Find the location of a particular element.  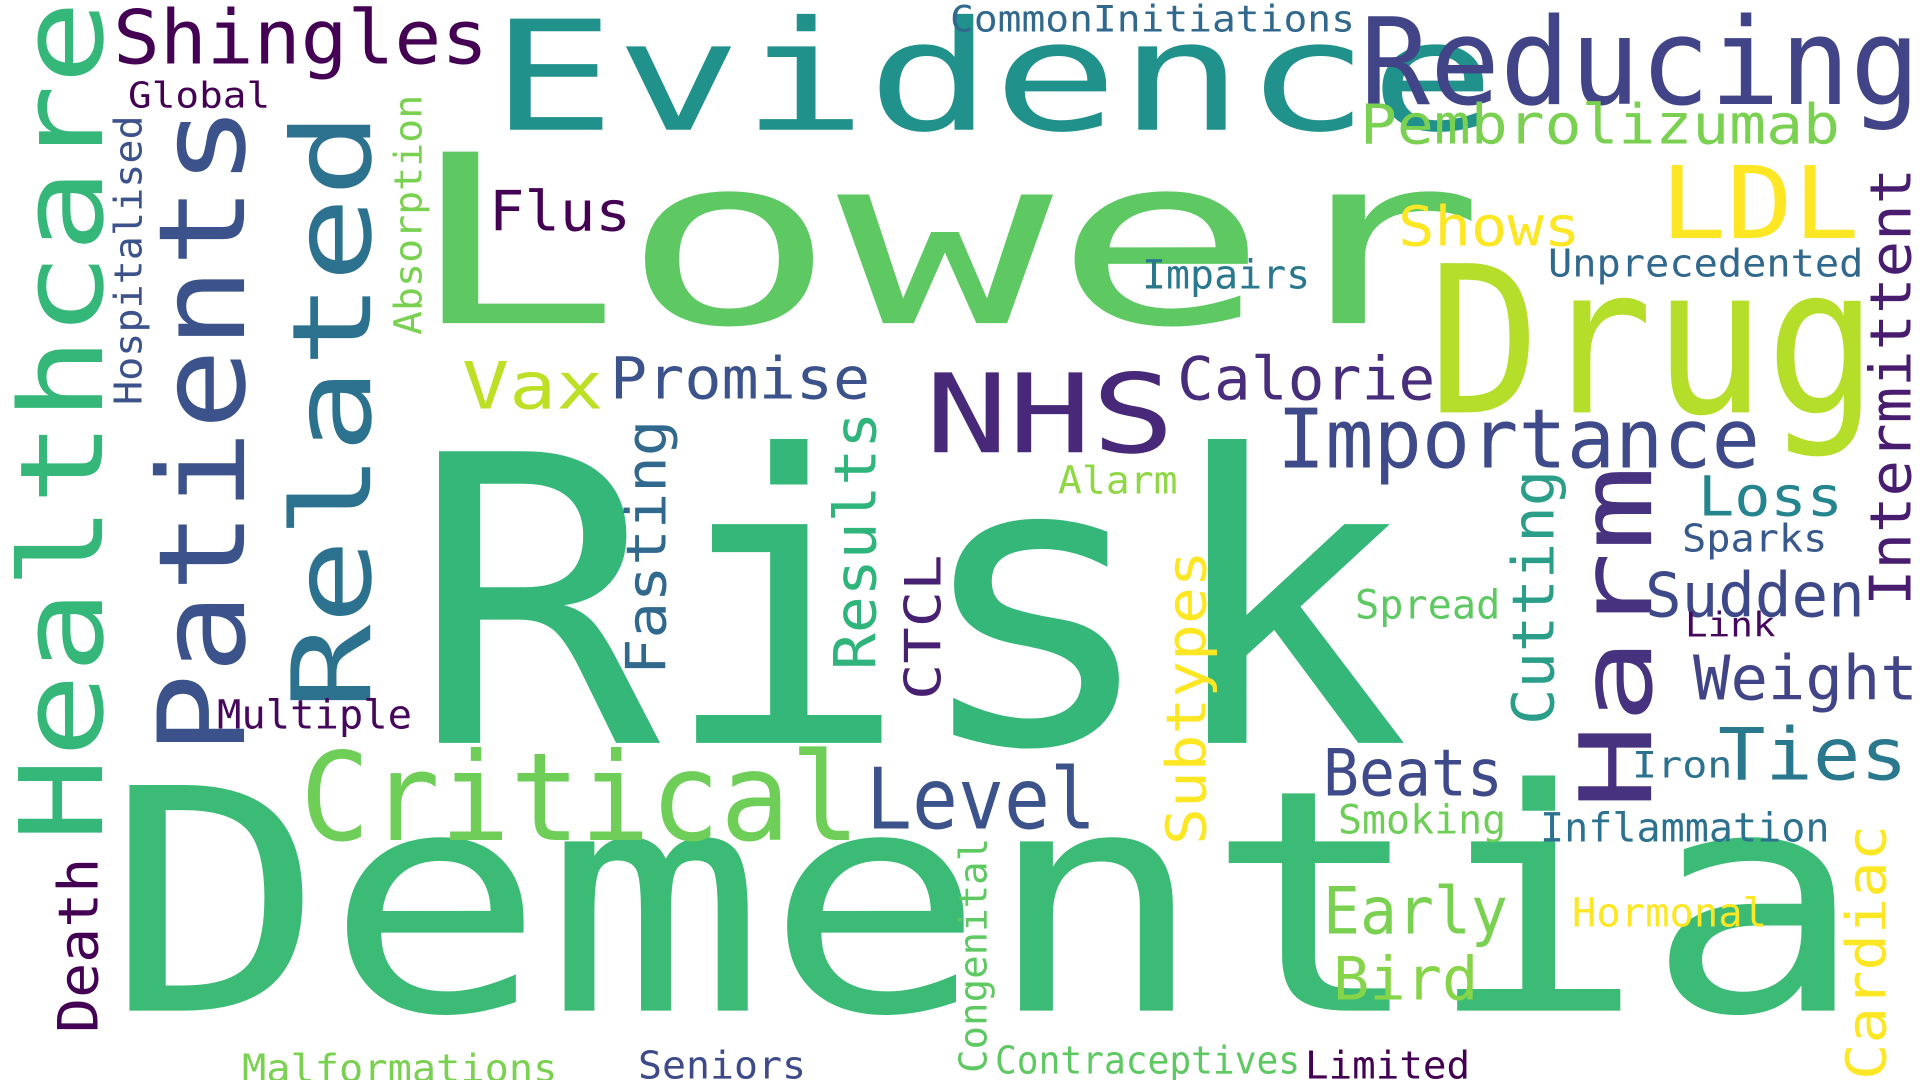

word-congenital: Congenital is located at coordinates (974, 955).